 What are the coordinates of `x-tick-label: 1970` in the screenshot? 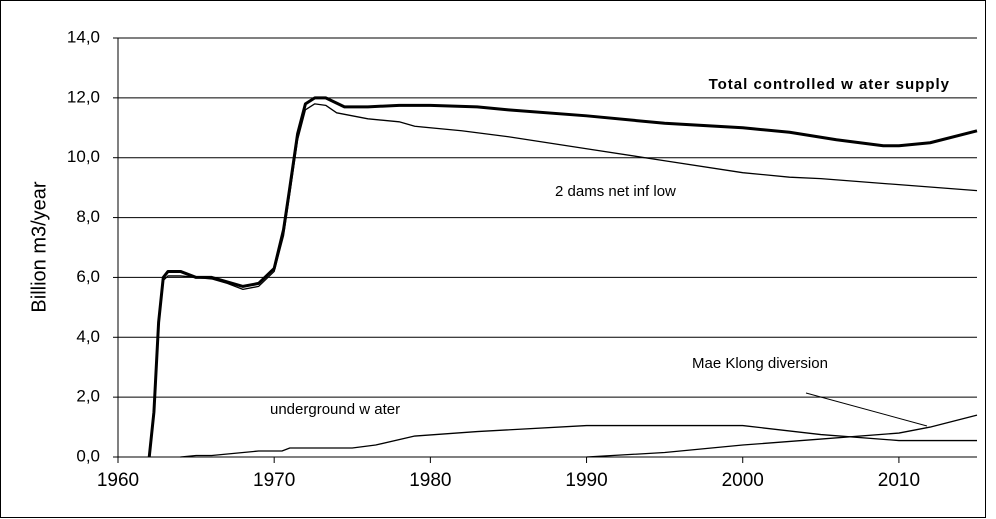 It's located at (274, 480).